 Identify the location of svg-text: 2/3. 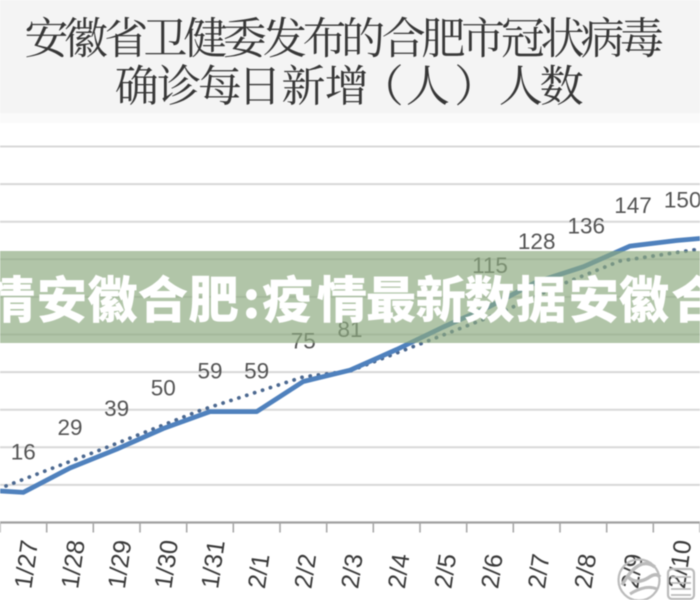
(352, 571).